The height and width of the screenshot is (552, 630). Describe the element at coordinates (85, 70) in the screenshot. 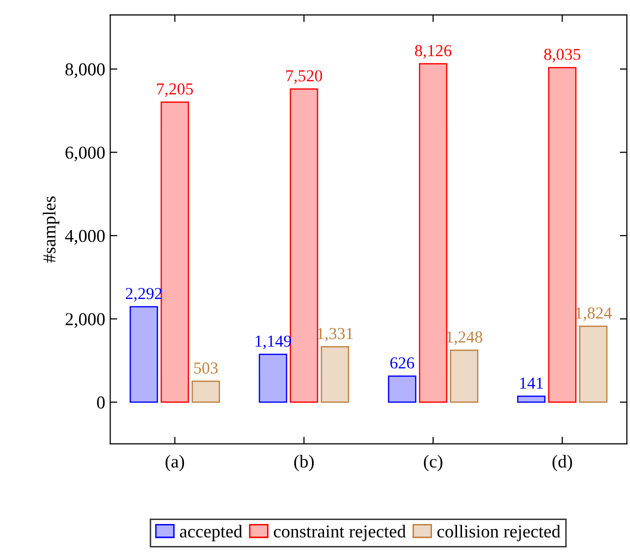

I see `y-tick-label: 8,000` at that location.